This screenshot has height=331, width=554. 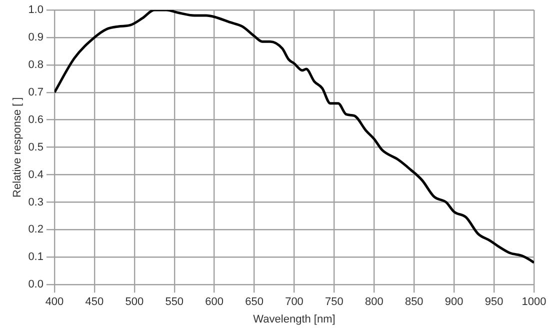 What do you see at coordinates (134, 302) in the screenshot?
I see `x-tick-label: 500` at bounding box center [134, 302].